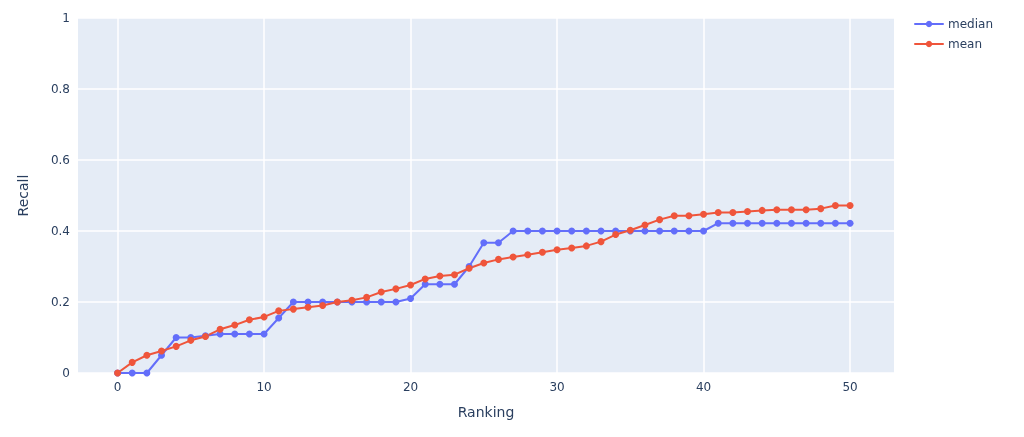  What do you see at coordinates (23, 195) in the screenshot?
I see `y-axis-title: Recall` at bounding box center [23, 195].